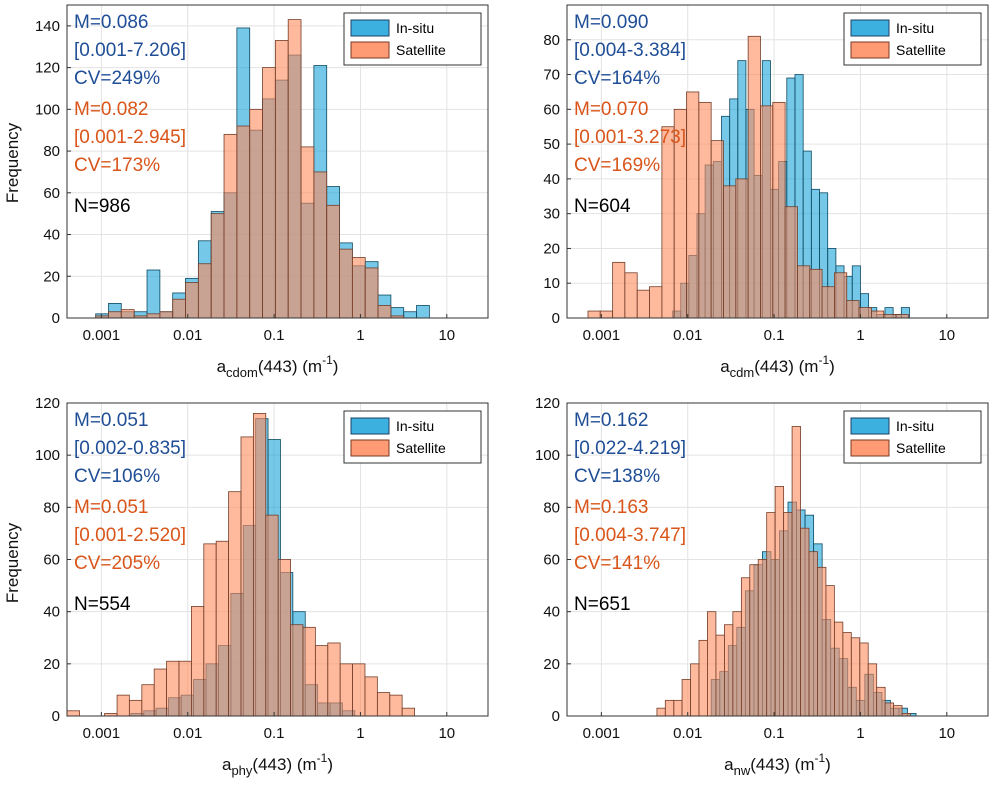  I want to click on legend-insitu-label: In-situ, so click(915, 426).